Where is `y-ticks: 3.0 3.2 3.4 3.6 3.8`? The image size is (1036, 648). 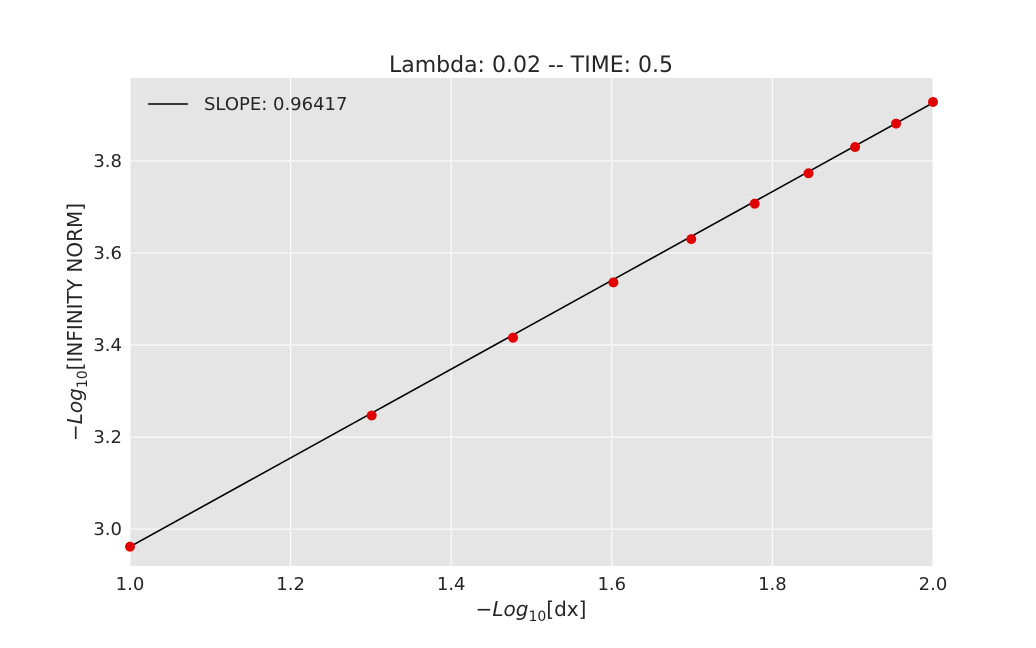
y-ticks: 3.0 3.2 3.4 3.6 3.8 is located at coordinates (107, 345).